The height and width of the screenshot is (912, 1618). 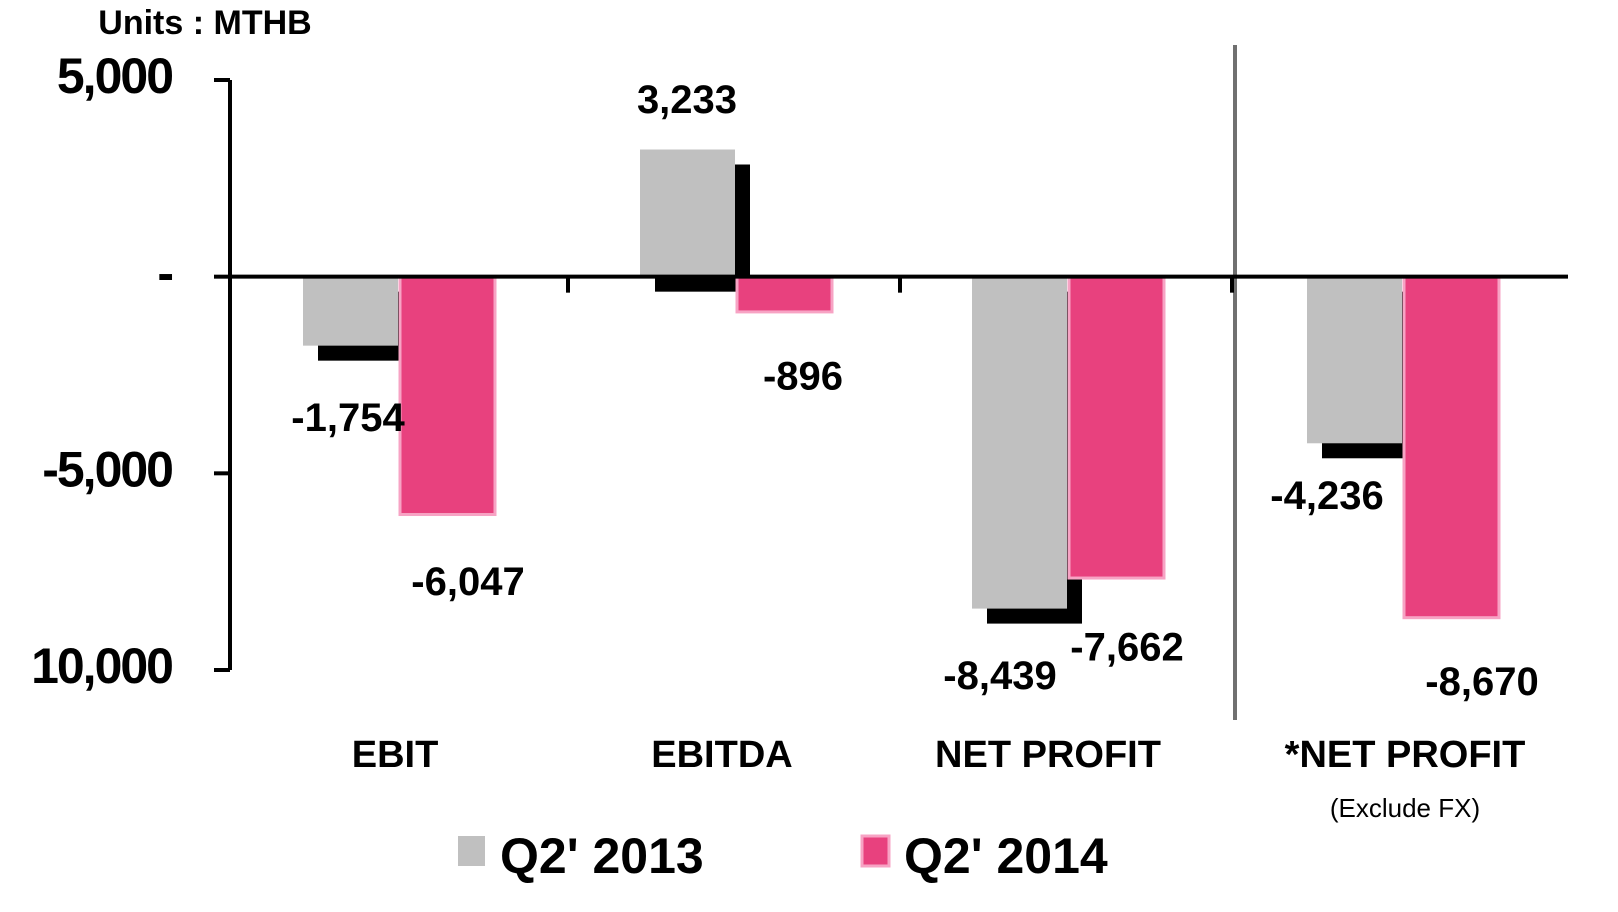 What do you see at coordinates (395, 755) in the screenshot?
I see `x-tick-label: EBIT` at bounding box center [395, 755].